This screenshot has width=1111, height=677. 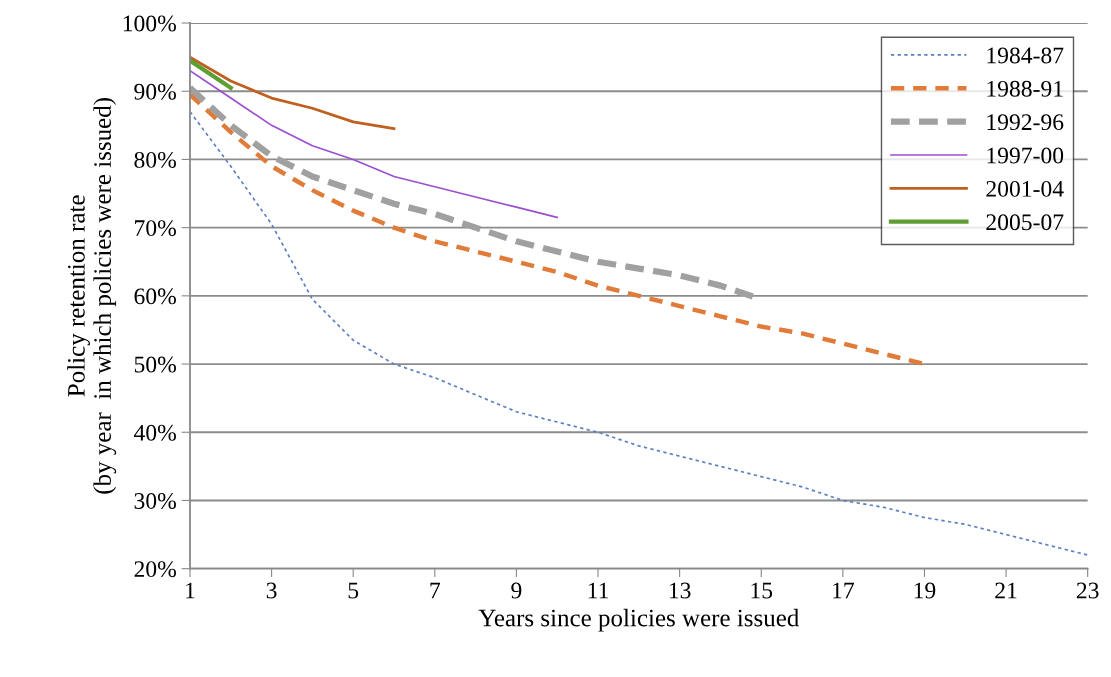 What do you see at coordinates (271, 590) in the screenshot?
I see `x-tick-label: 3` at bounding box center [271, 590].